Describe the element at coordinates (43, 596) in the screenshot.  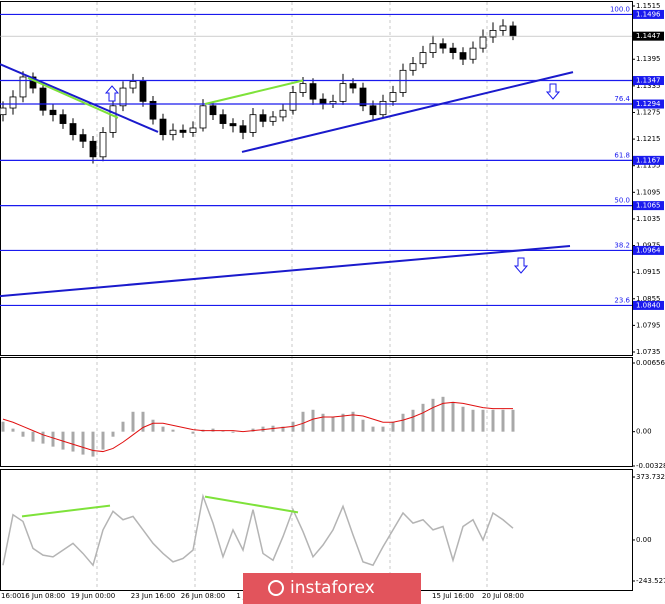
I see `x-tick-label: 16 Jun 08:00` at that location.